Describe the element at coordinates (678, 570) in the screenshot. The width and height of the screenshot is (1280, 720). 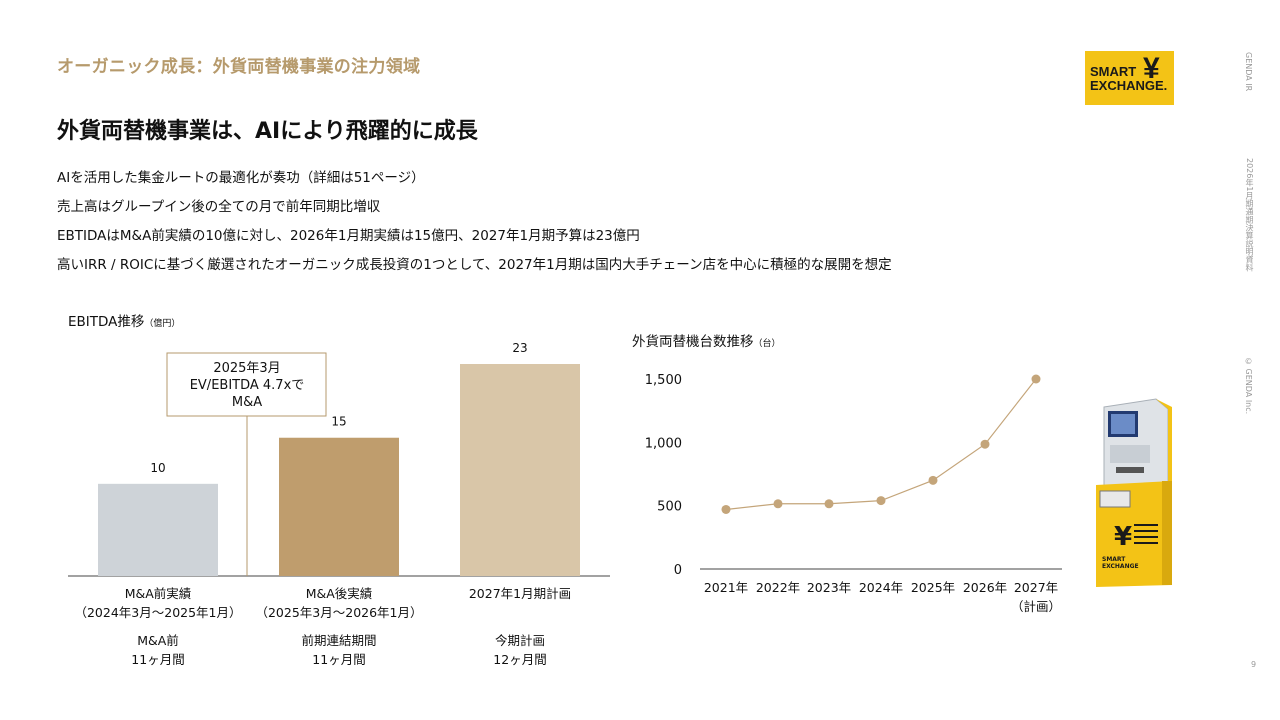
I see `y-tick-label: 0` at that location.